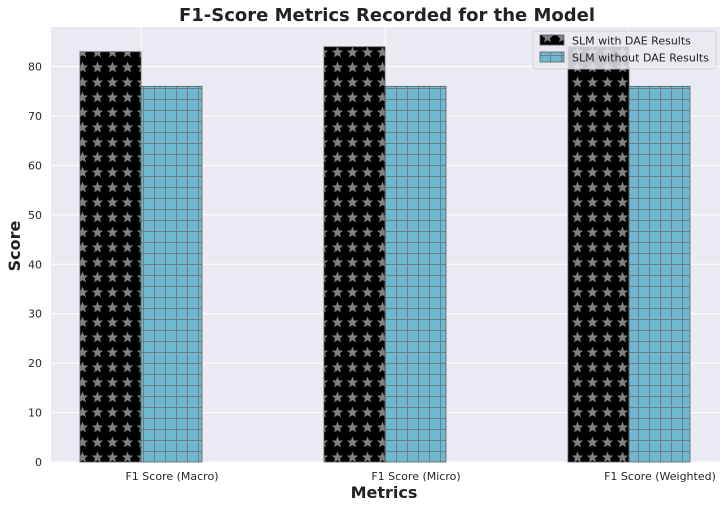 This screenshot has width=726, height=507. I want to click on y-axis-label: Score, so click(14, 245).